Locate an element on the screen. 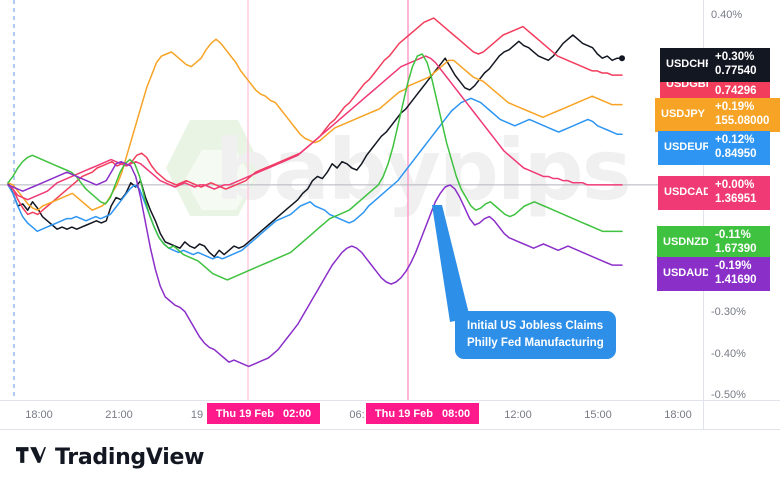 The height and width of the screenshot is (484, 780). legend-symbol-label: USDCHF is located at coordinates (686, 65).